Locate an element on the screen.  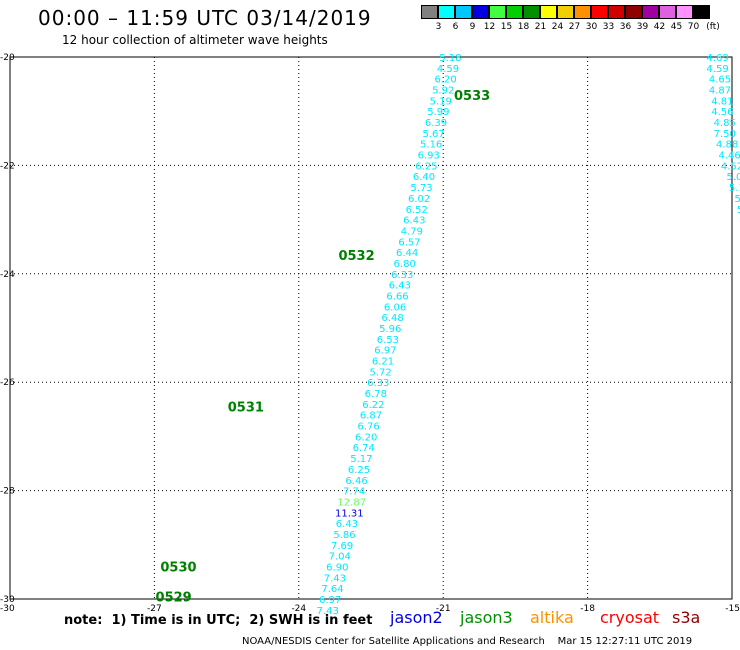
colorbar-label: 42 is located at coordinates (659, 27).